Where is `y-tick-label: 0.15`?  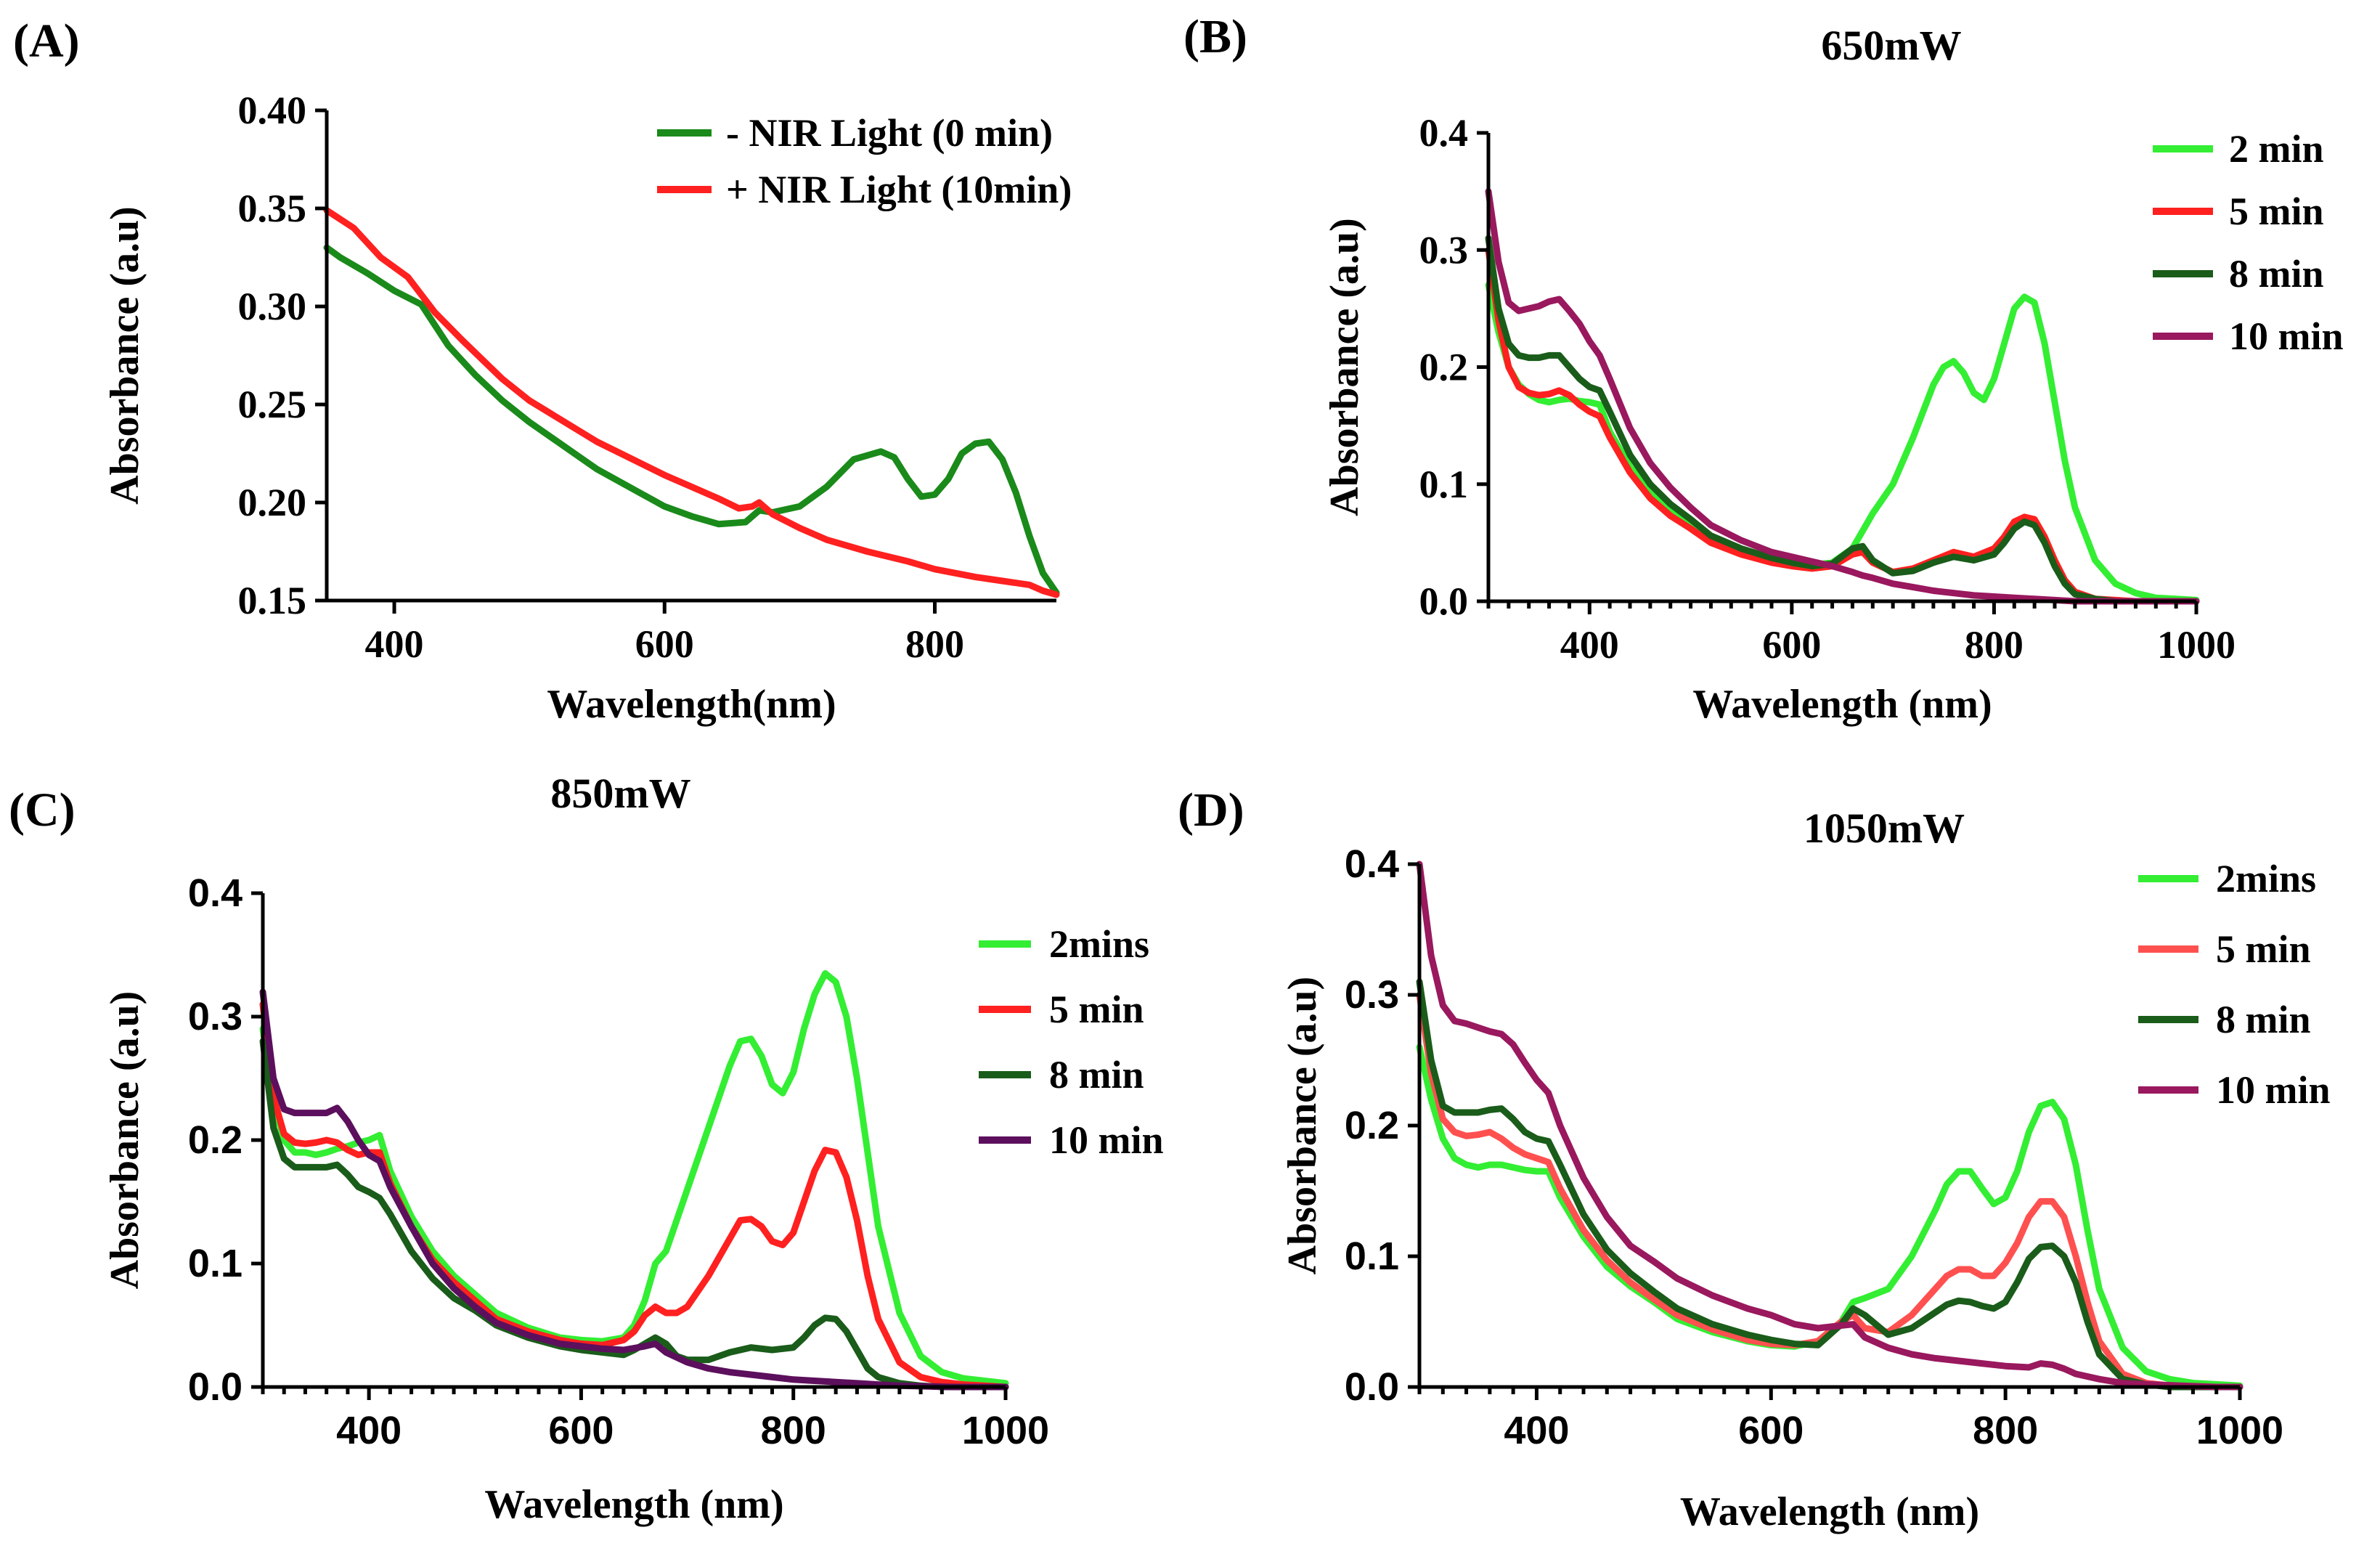
y-tick-label: 0.15 is located at coordinates (272, 601).